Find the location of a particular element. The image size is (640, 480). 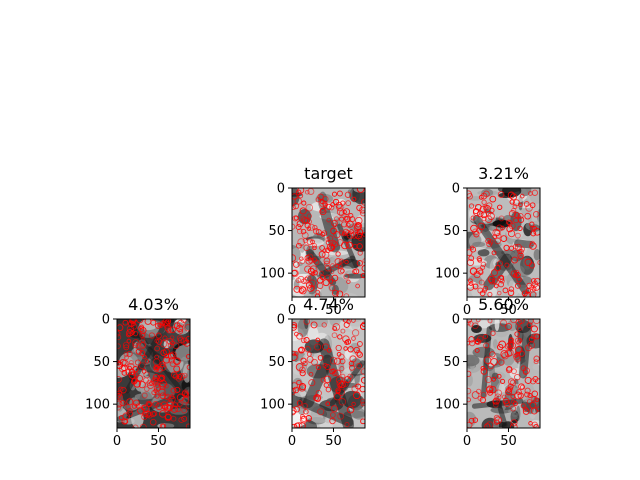

axes-frame is located at coordinates (328, 242).